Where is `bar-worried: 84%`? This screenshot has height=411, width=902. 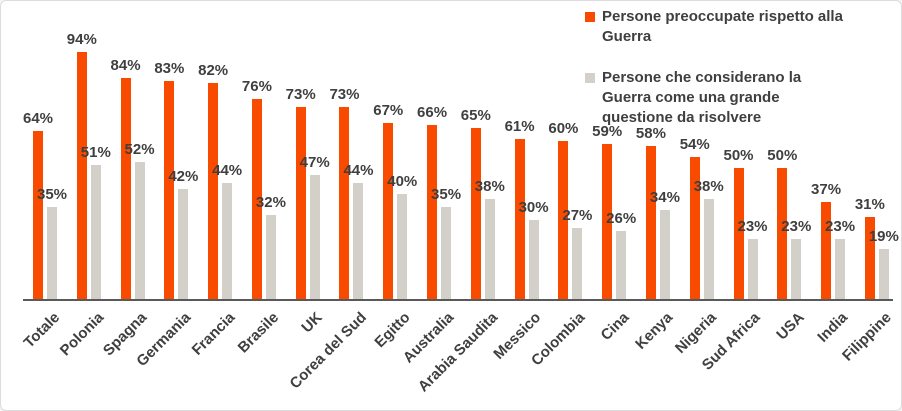
bar-worried: 84% is located at coordinates (126, 178).